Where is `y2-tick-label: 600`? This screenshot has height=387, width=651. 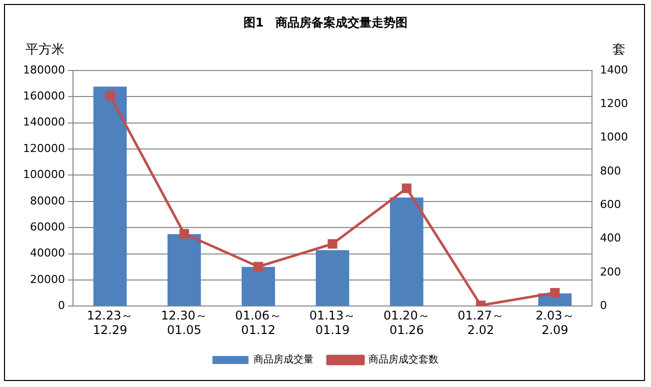
y2-tick-label: 600 is located at coordinates (611, 204).